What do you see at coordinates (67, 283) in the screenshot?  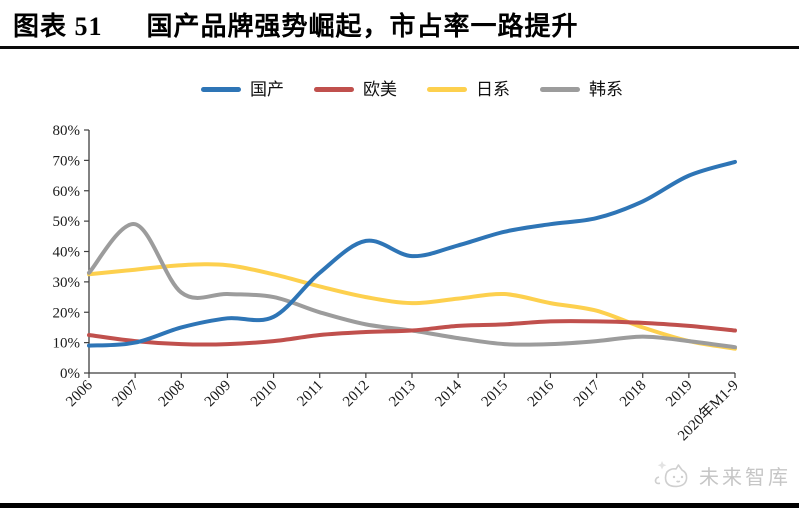 I see `y-tick-label: 30%` at bounding box center [67, 283].